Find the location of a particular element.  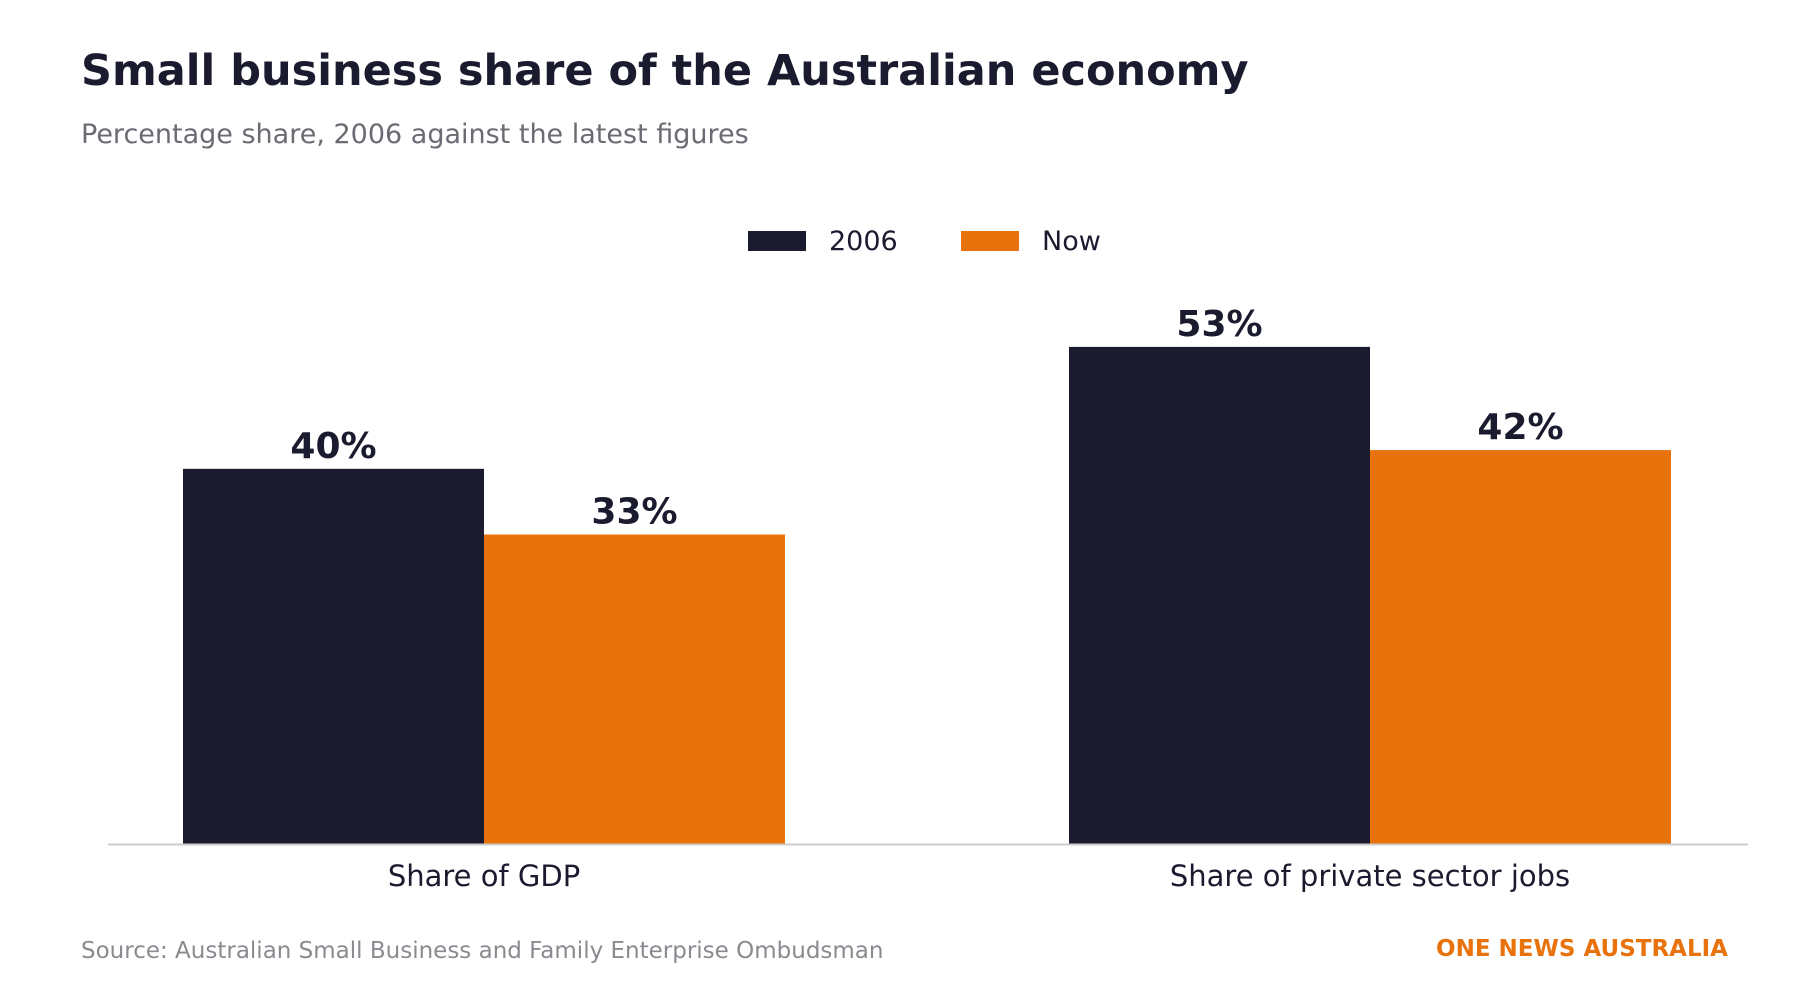

category-label-1: Share of private sector jobs is located at coordinates (1370, 876).